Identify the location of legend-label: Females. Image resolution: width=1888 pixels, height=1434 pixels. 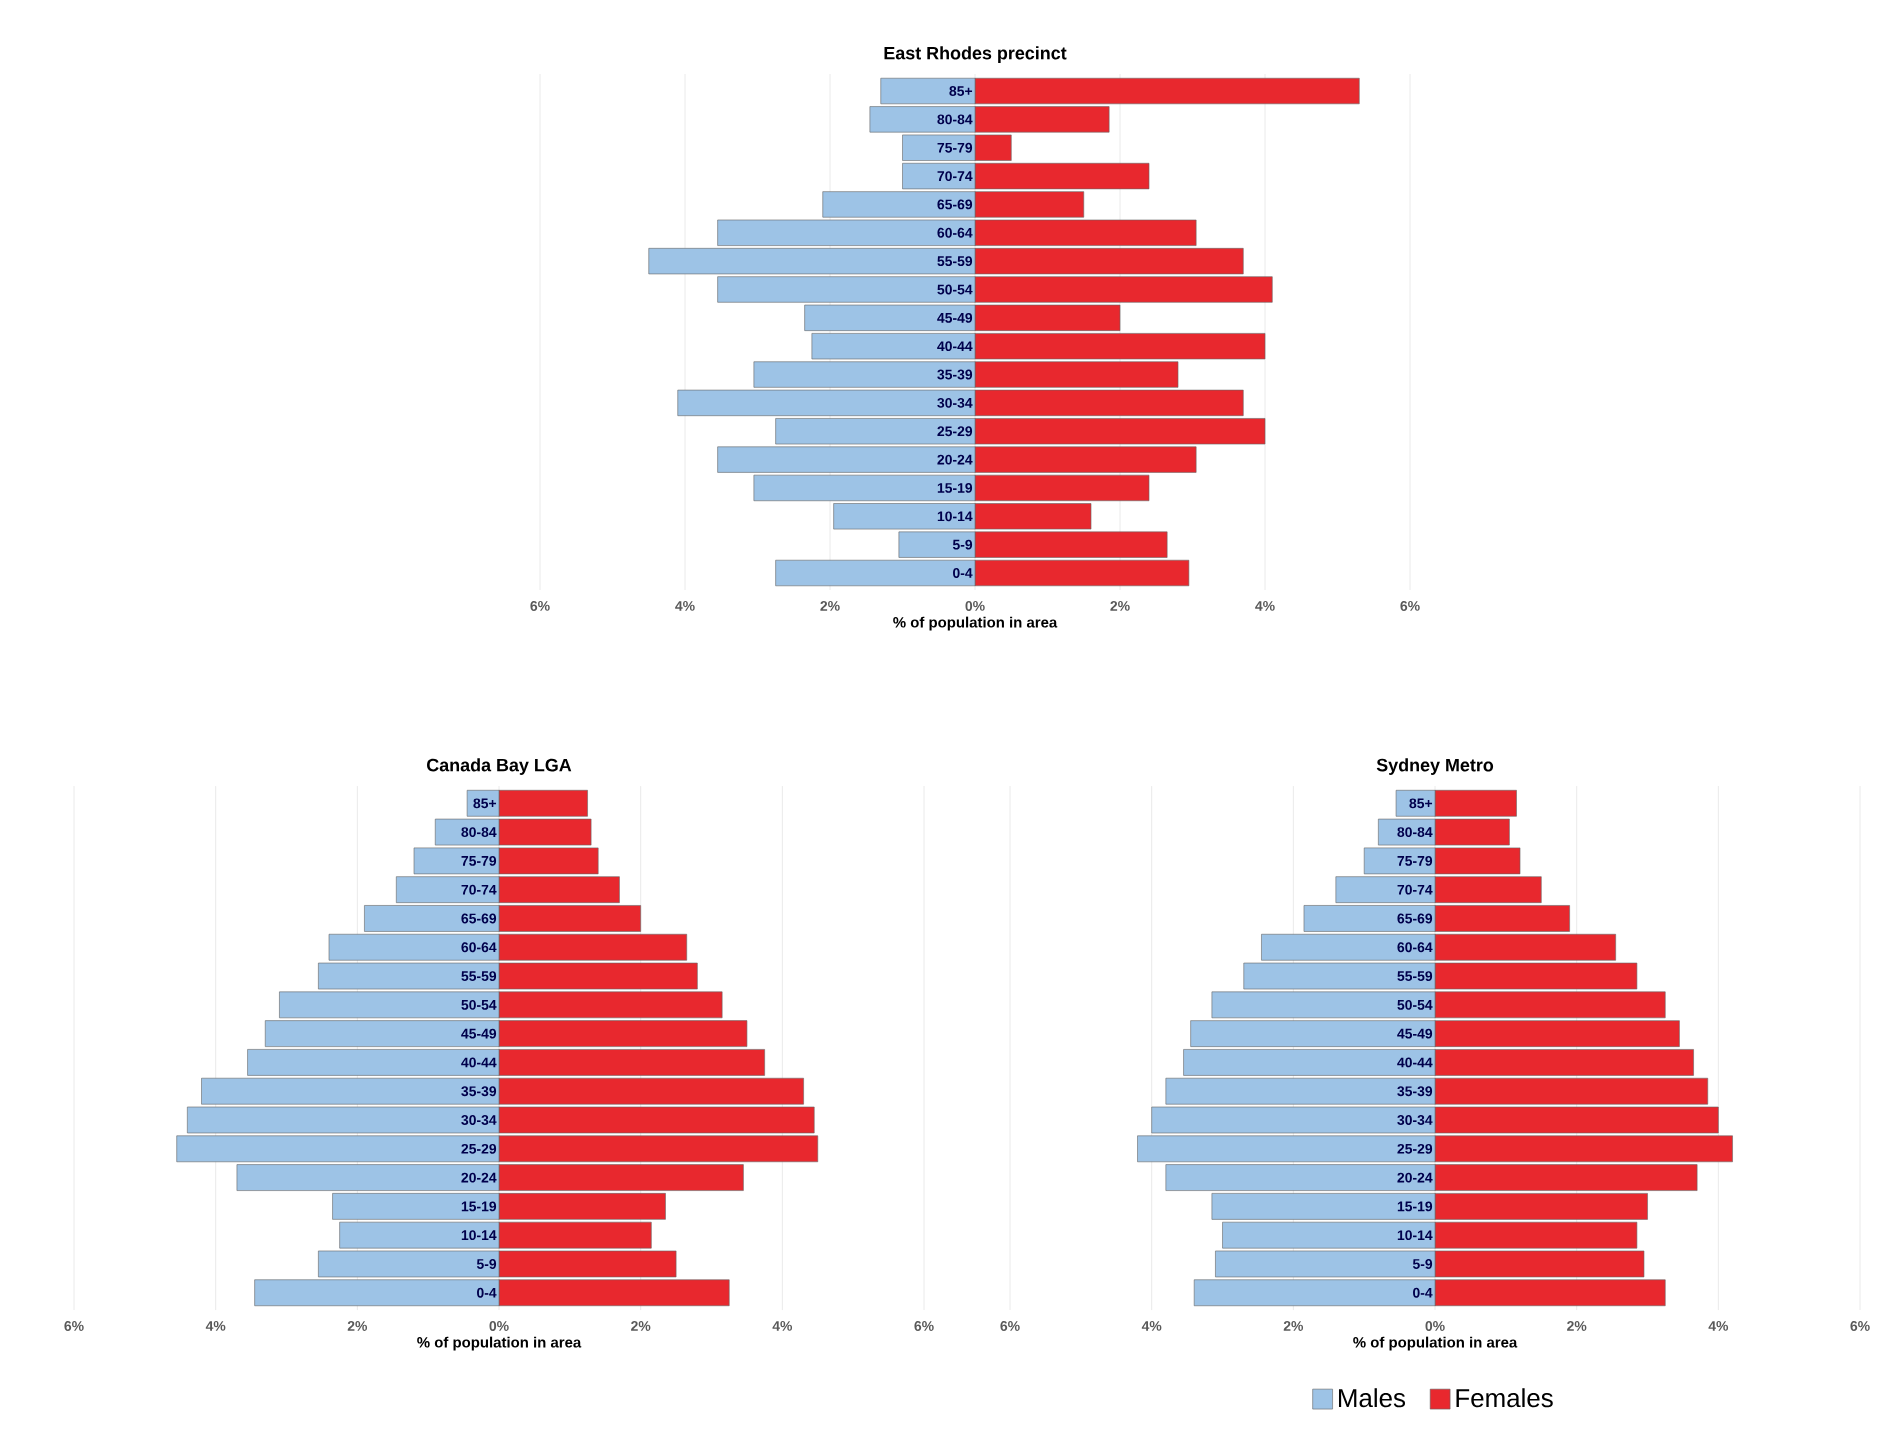
(1504, 1398).